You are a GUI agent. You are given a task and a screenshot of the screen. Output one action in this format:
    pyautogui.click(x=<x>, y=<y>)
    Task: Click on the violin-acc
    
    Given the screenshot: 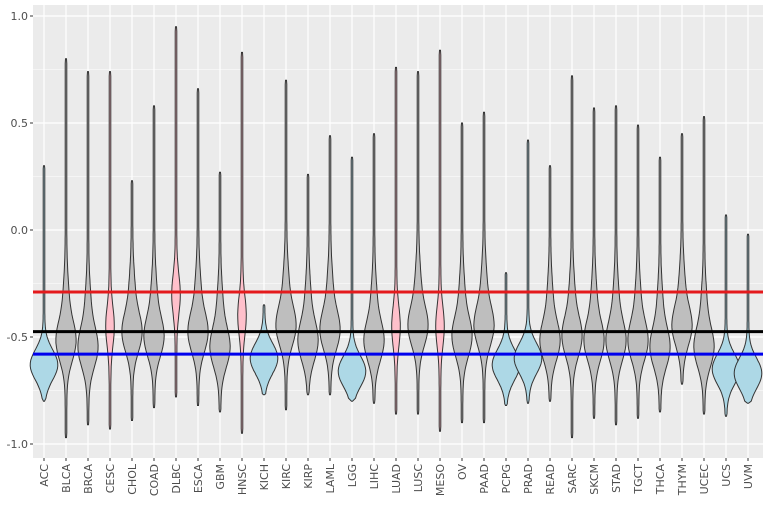 What is the action you would take?
    pyautogui.click(x=44, y=283)
    